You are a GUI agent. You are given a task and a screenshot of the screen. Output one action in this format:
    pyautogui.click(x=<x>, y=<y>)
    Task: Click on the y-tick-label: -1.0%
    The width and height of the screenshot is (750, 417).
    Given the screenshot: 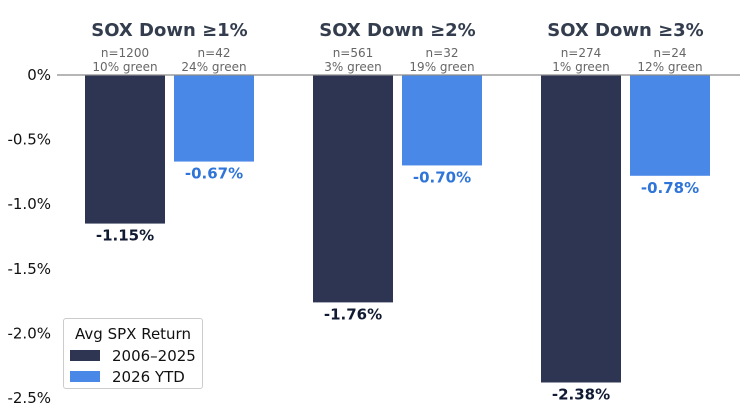 What is the action you would take?
    pyautogui.click(x=29, y=204)
    